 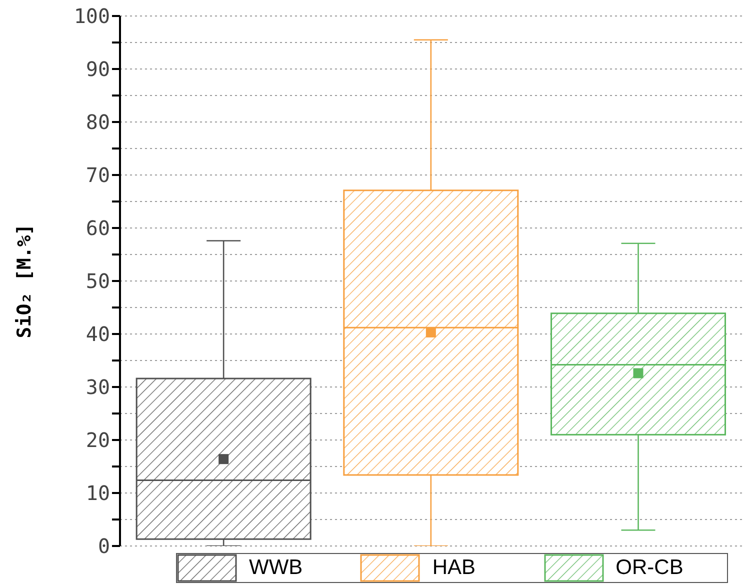 I want to click on y-tick-label: 30, so click(x=98, y=387).